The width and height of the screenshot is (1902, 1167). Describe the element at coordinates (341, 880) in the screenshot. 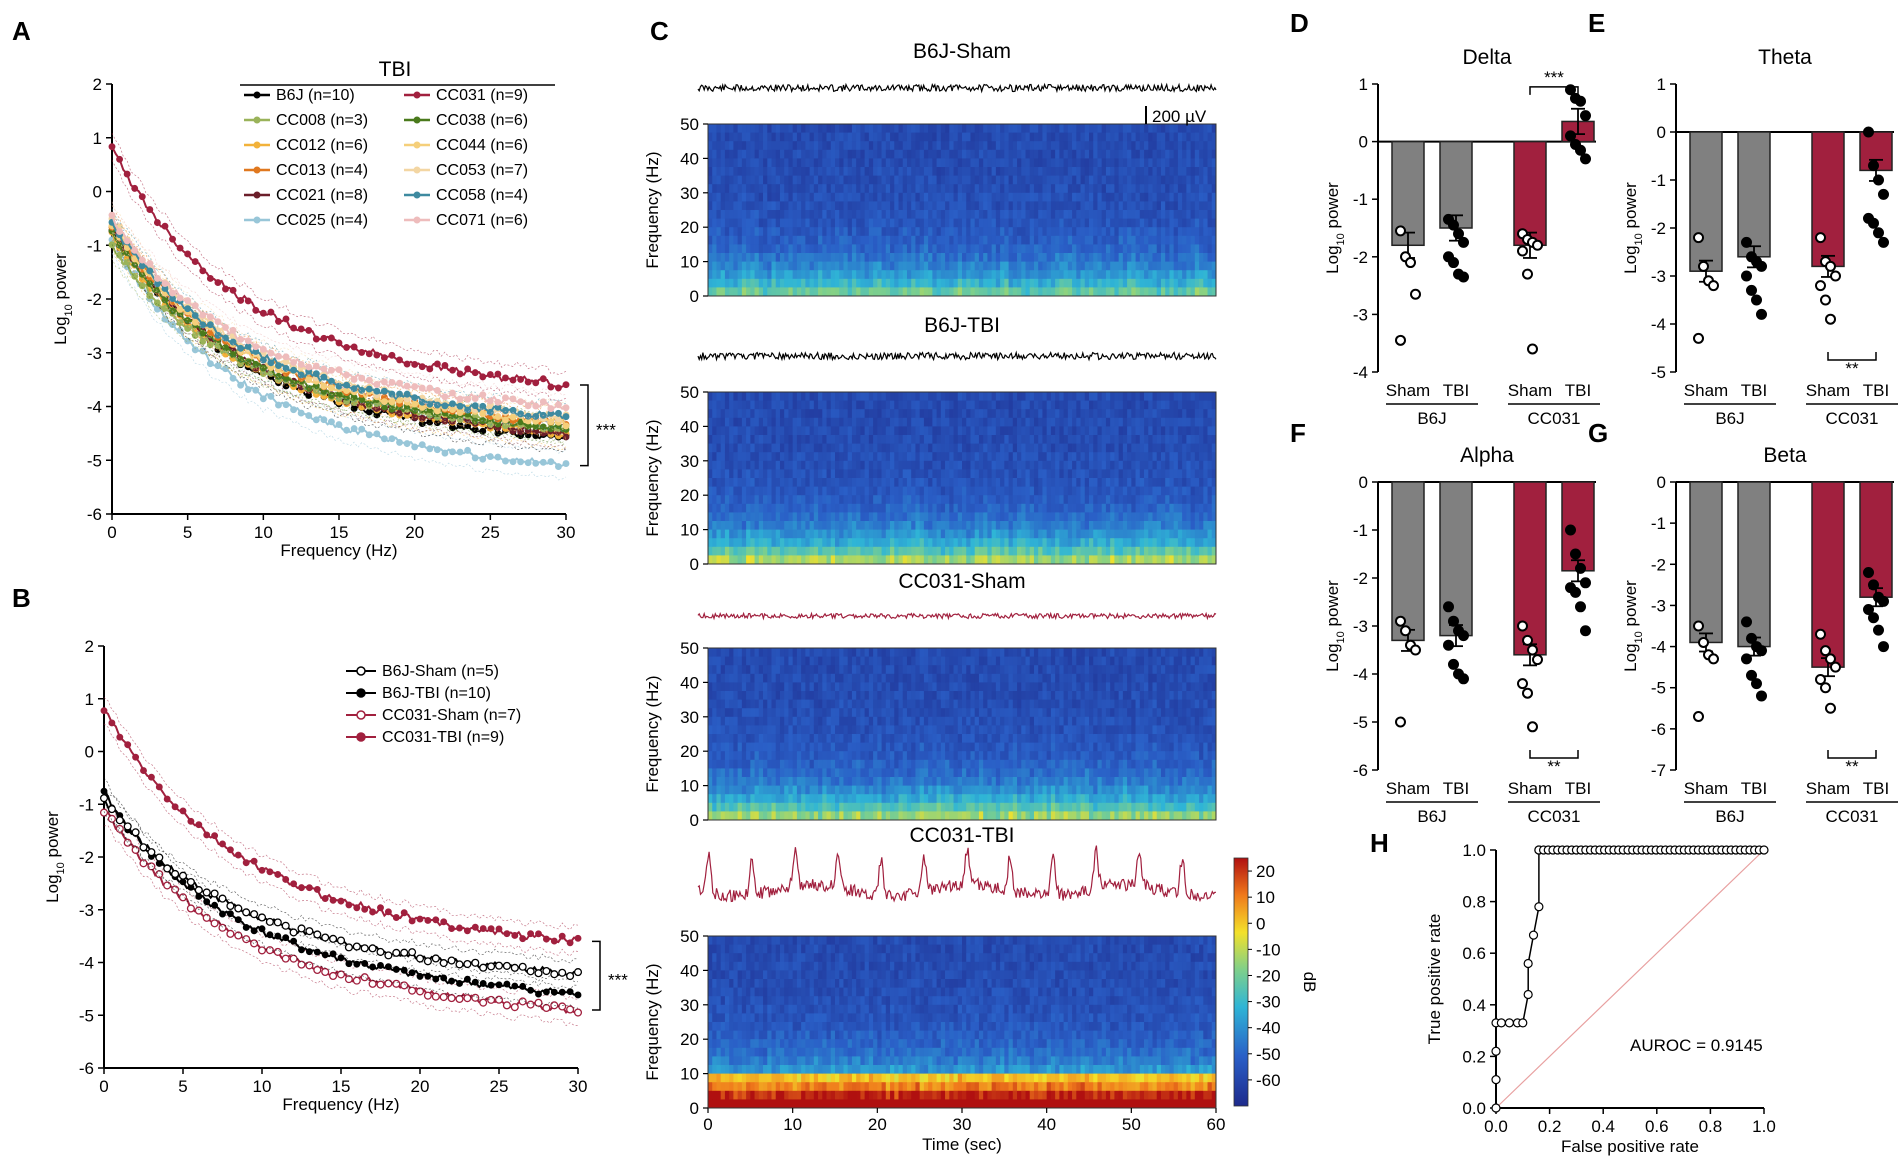

I see `sem-band-upper` at that location.